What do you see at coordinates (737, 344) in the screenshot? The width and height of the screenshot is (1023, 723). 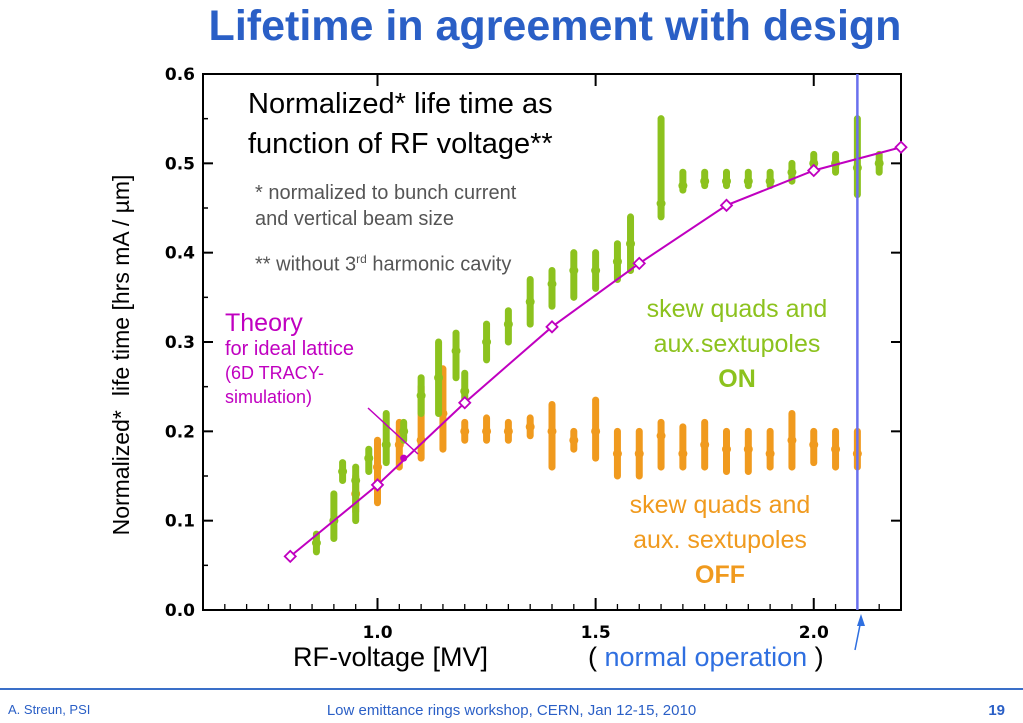 I see `annotation-on: skew quads and aux.sextupoles ON` at bounding box center [737, 344].